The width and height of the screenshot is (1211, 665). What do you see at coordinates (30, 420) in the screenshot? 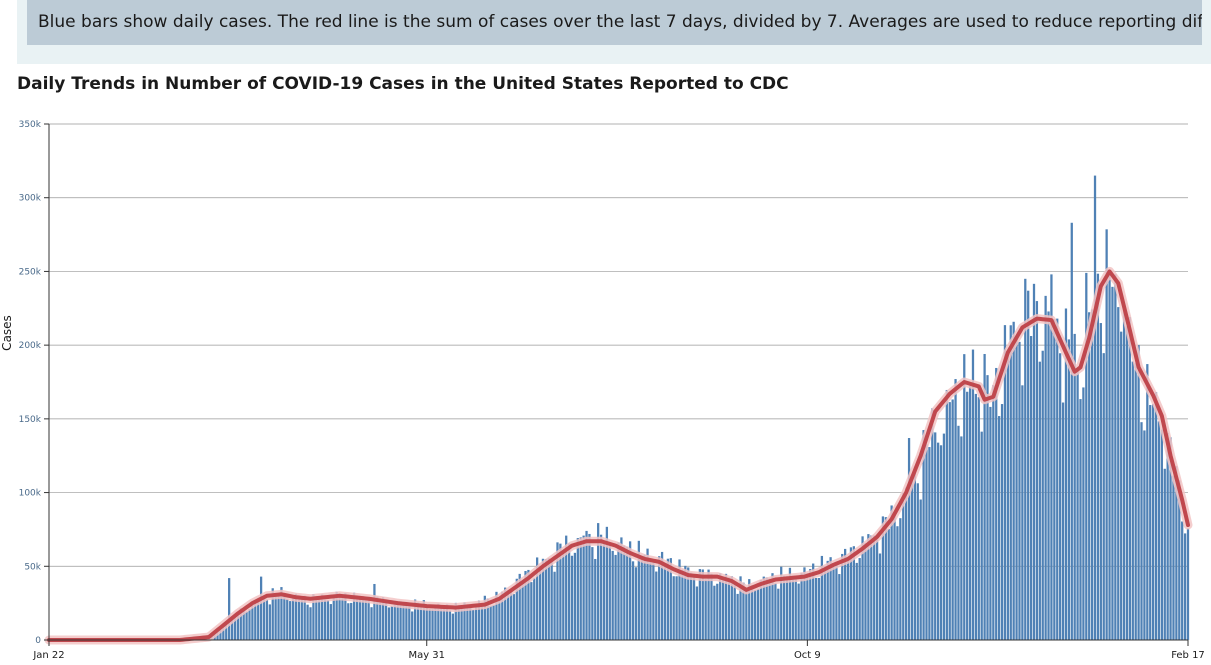
I see `y-tick-label: 150k` at bounding box center [30, 420].